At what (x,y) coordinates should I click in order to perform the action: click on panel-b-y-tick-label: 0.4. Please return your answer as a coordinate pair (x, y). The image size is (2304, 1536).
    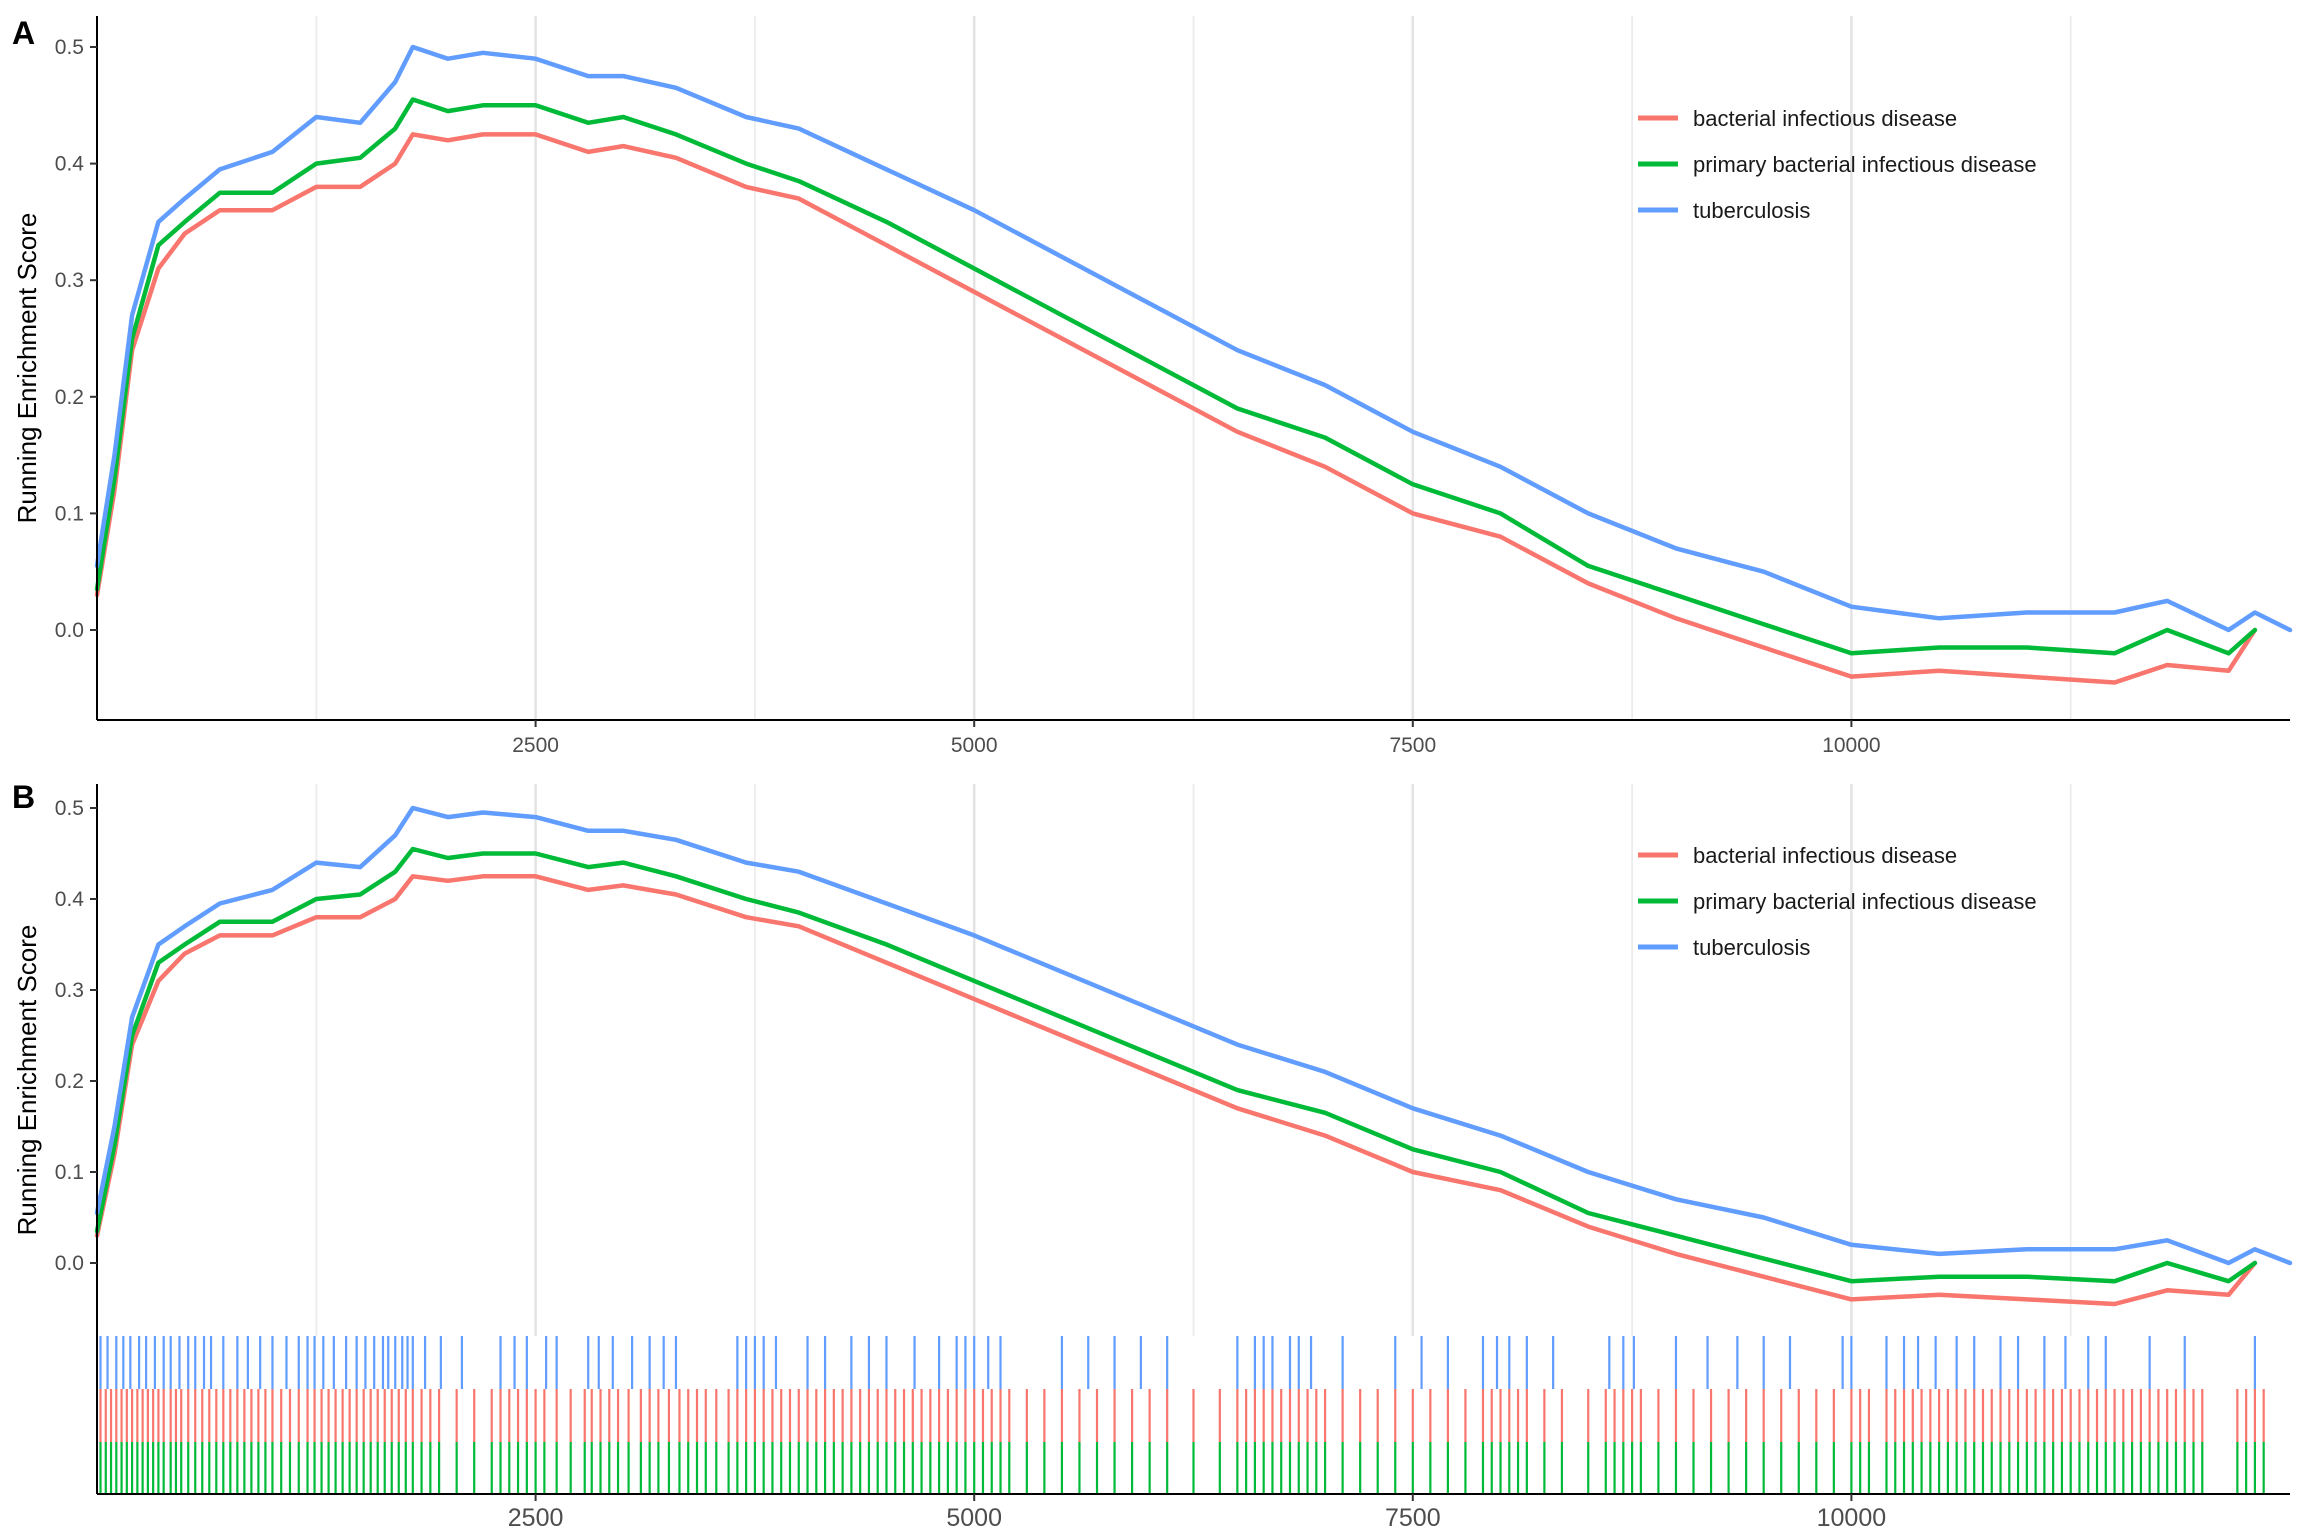
    Looking at the image, I should click on (70, 899).